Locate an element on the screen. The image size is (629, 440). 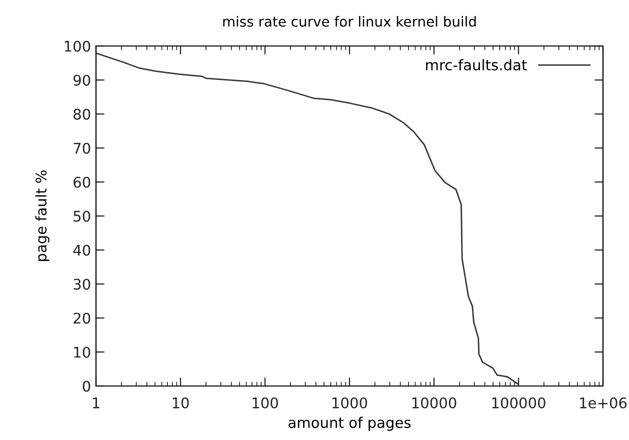
y-tick-label: 80 is located at coordinates (82, 114).